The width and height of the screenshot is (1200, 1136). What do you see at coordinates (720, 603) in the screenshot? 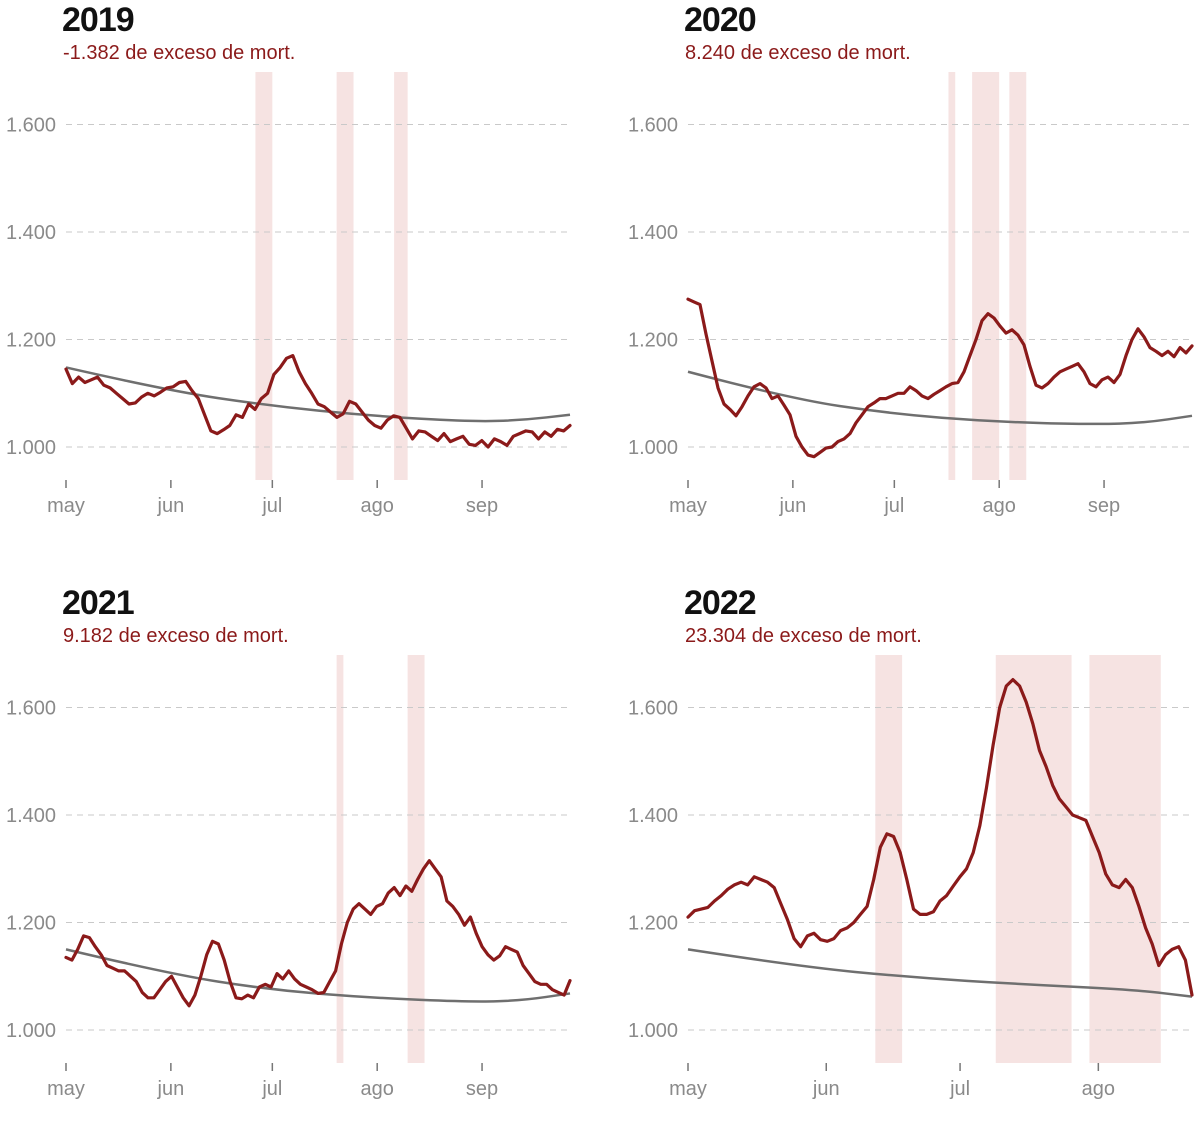
I see `chart-title: 2022` at bounding box center [720, 603].